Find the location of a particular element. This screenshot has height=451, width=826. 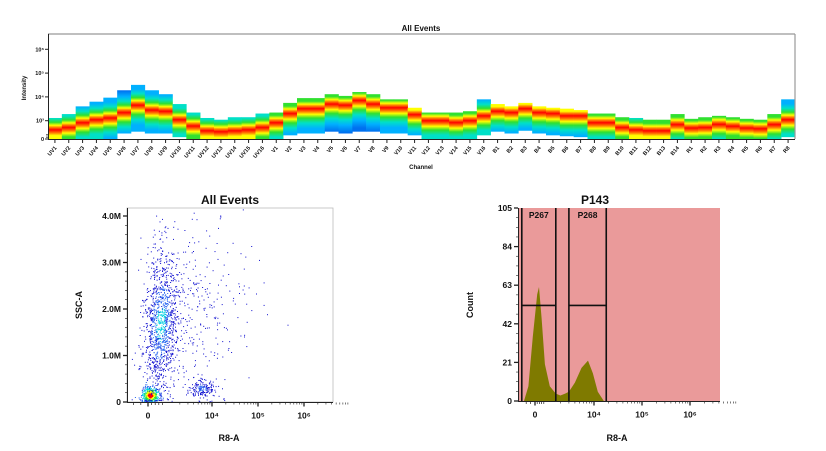

gate-p267: P267 is located at coordinates (538, 304).